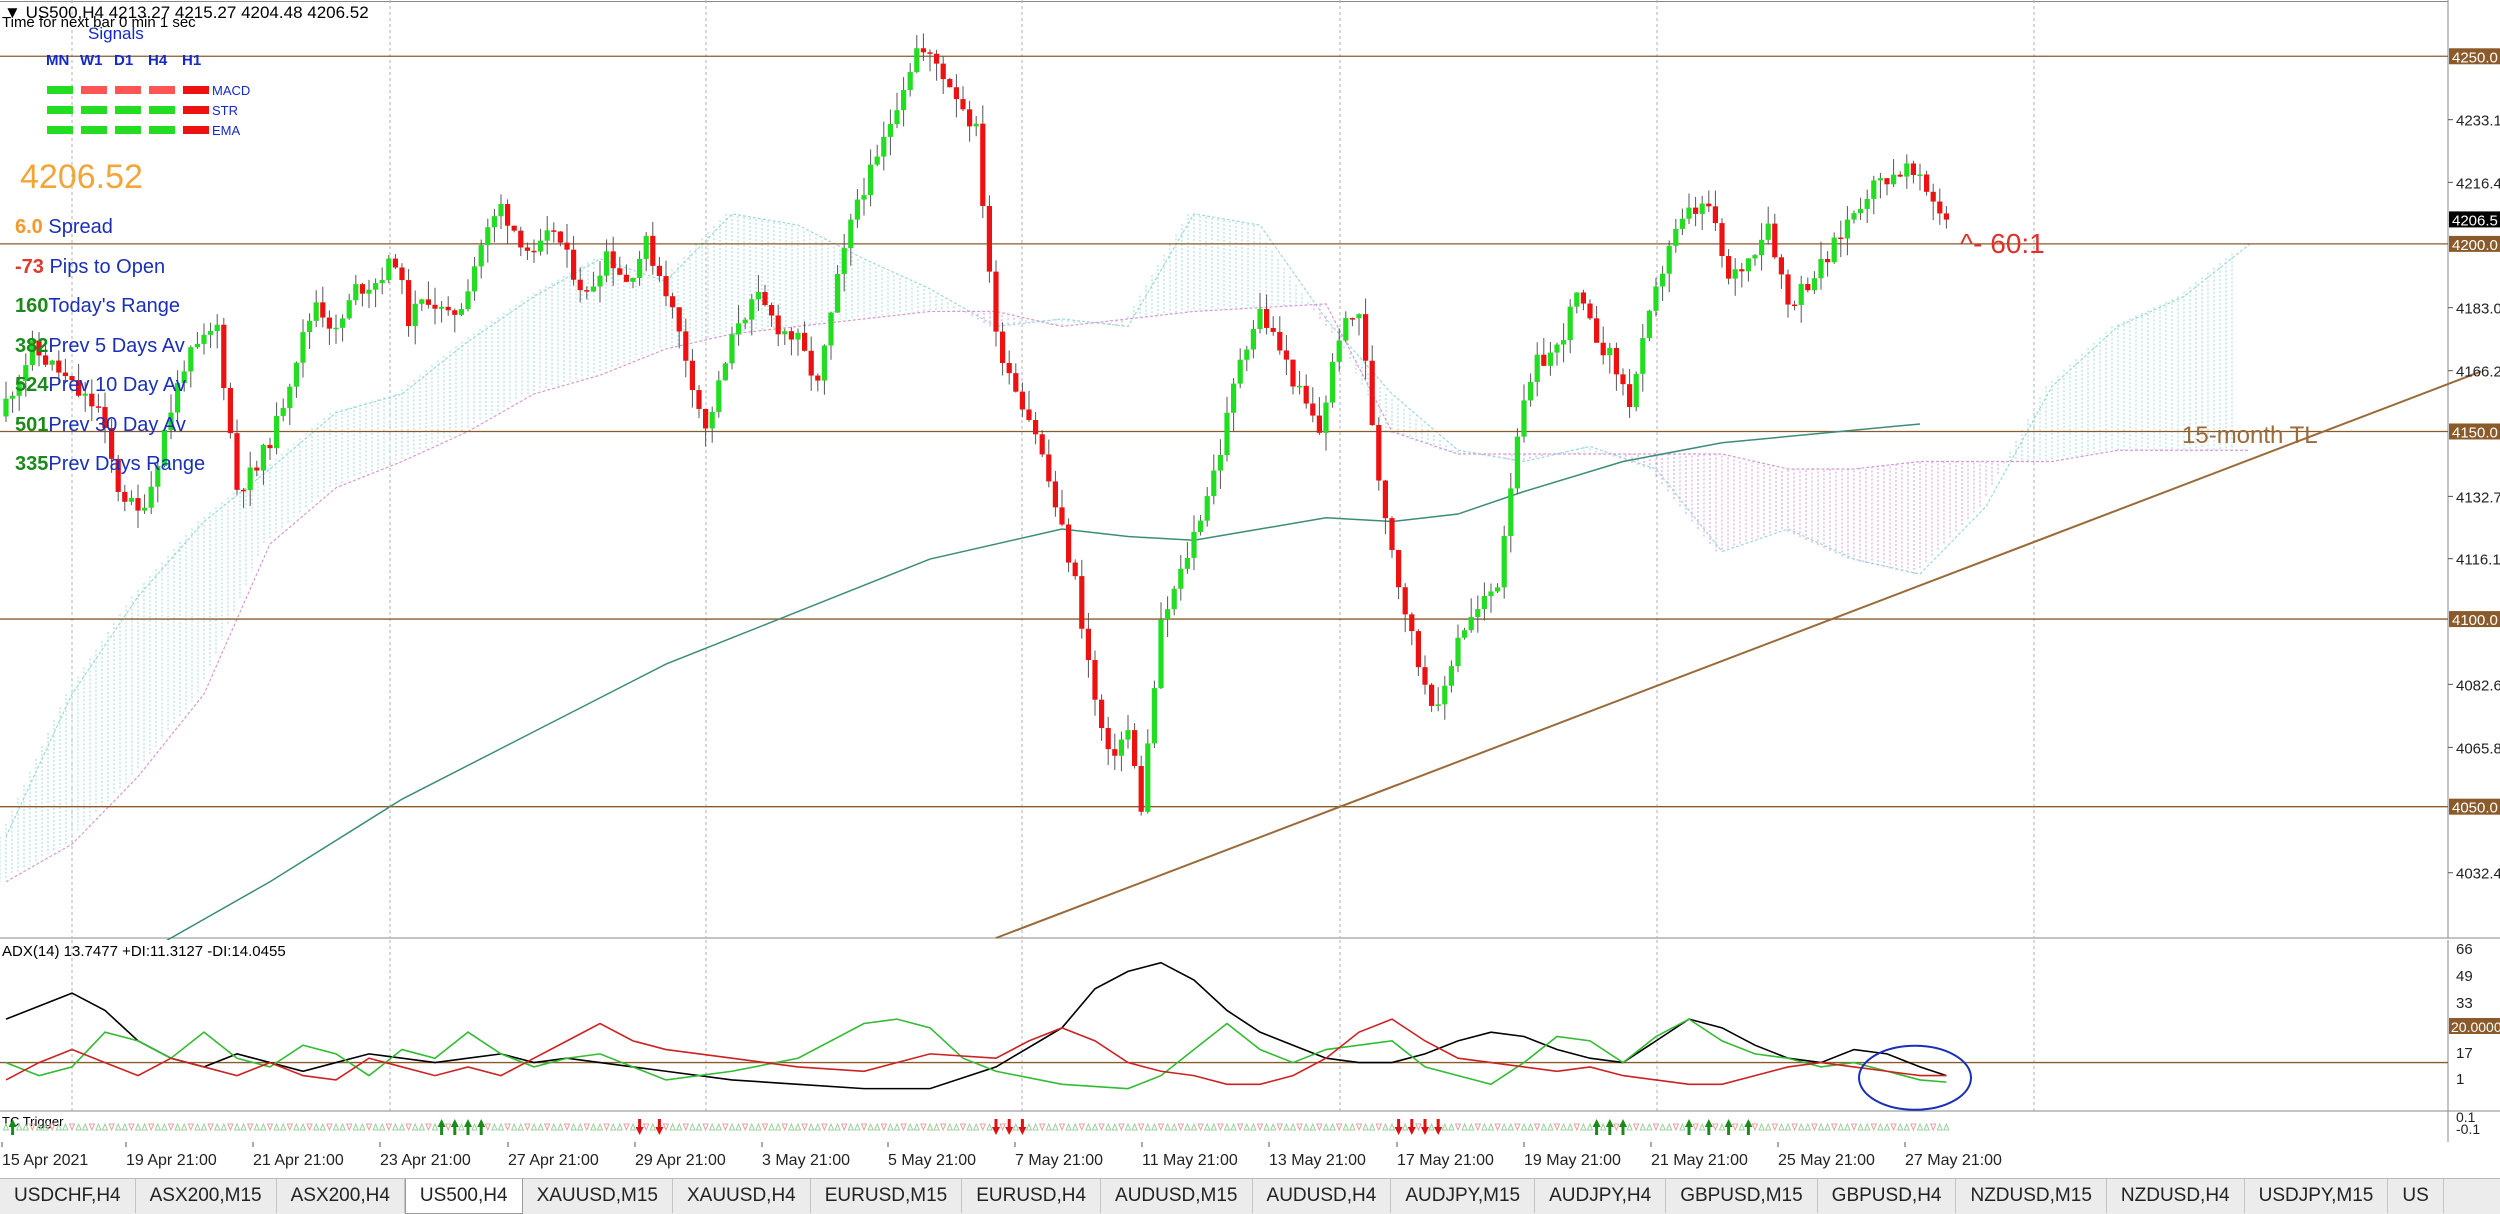  What do you see at coordinates (659, 1127) in the screenshot?
I see `sell-arrow` at bounding box center [659, 1127].